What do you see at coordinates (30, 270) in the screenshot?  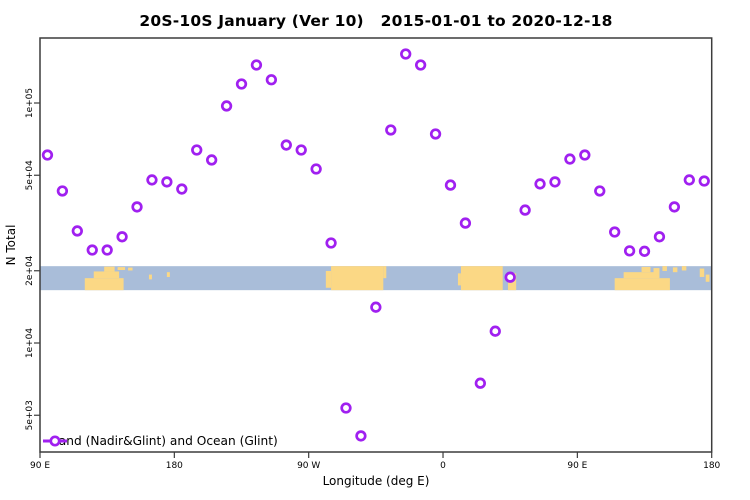 I see `y-tick-label: 2e+04` at bounding box center [30, 270].